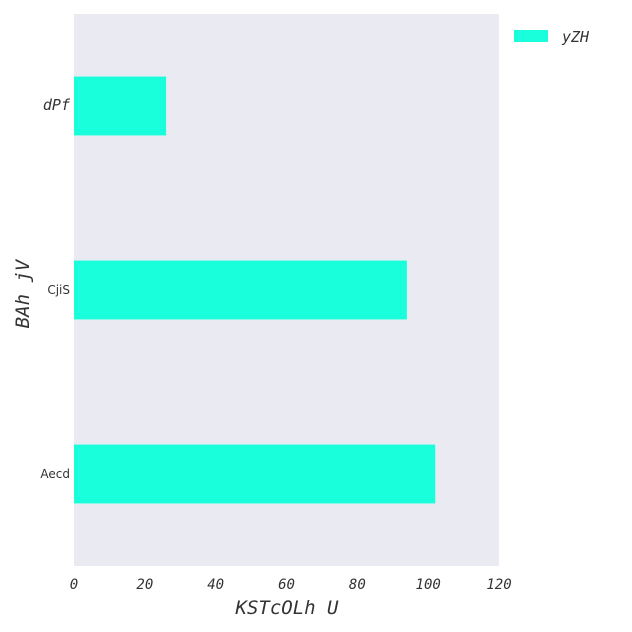  I want to click on x-tick-labels: 0 20 40 60 80 100 120, so click(291, 585).